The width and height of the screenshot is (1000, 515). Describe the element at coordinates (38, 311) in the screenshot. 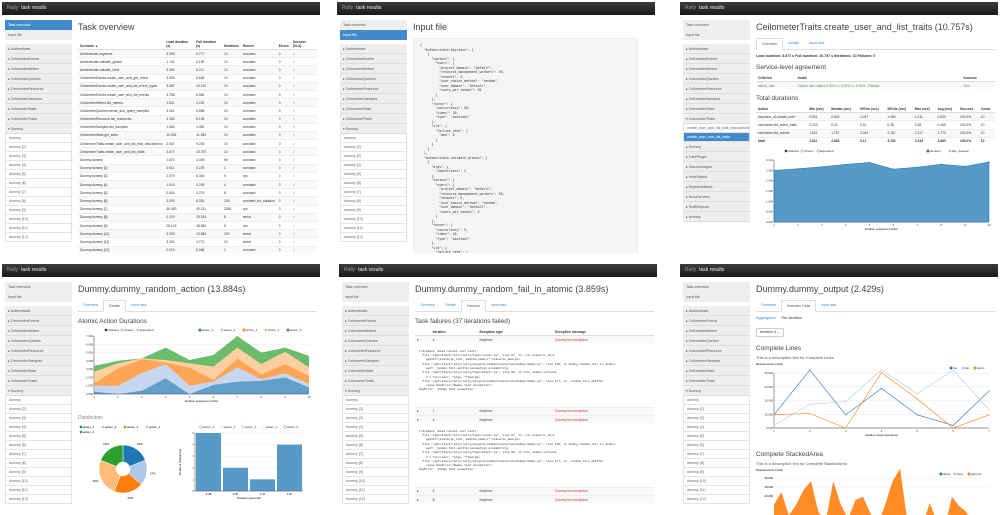

I see `sidebar-group: ▸ Authenticate` at that location.